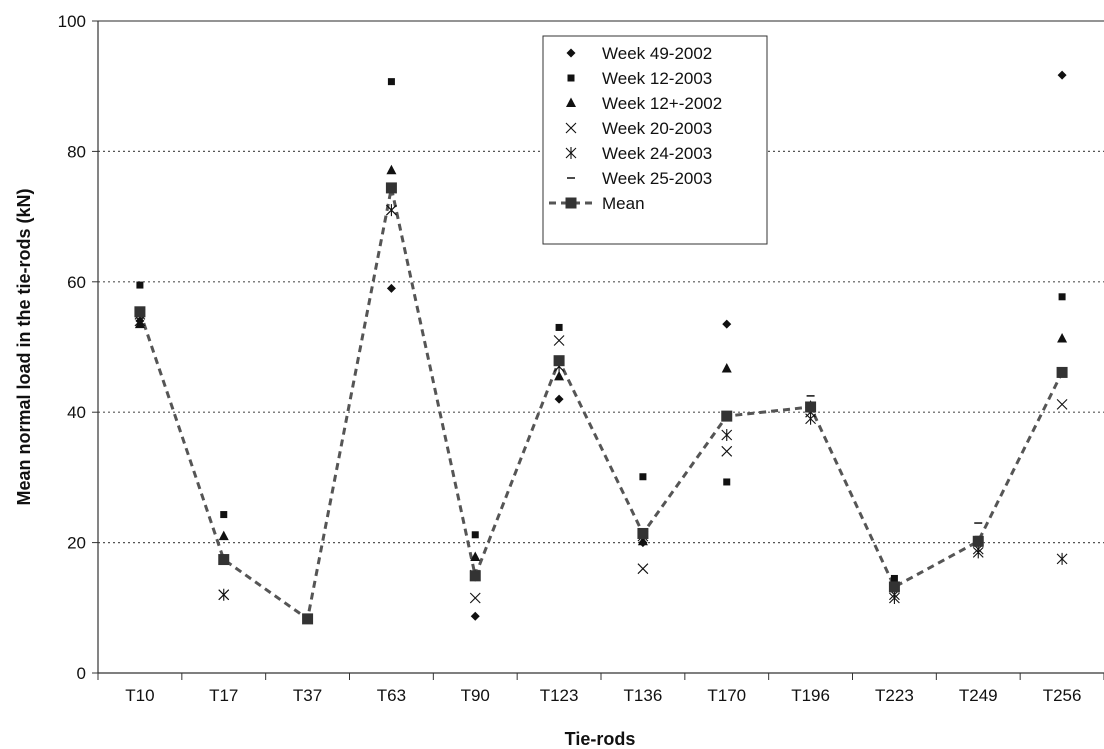  I want to click on y-axis-title: Mean normal load in the tie-rods (kN), so click(24, 346).